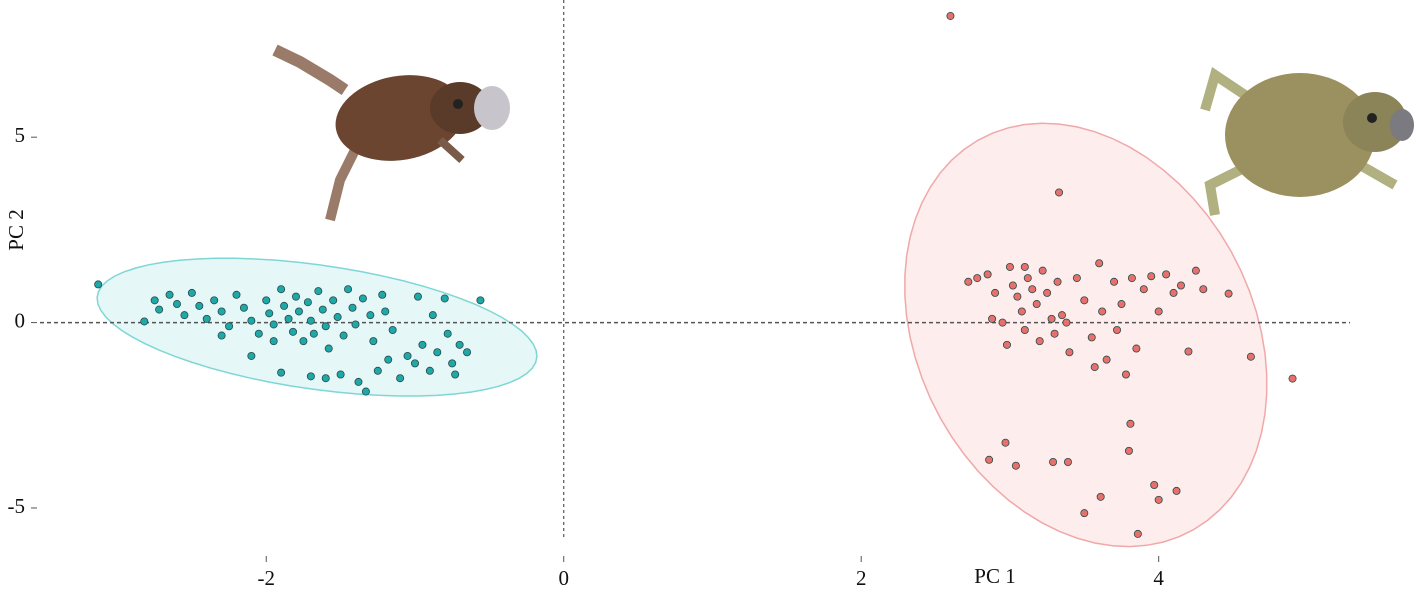  Describe the element at coordinates (391, 133) in the screenshot. I see `frog-illustration-left` at that location.